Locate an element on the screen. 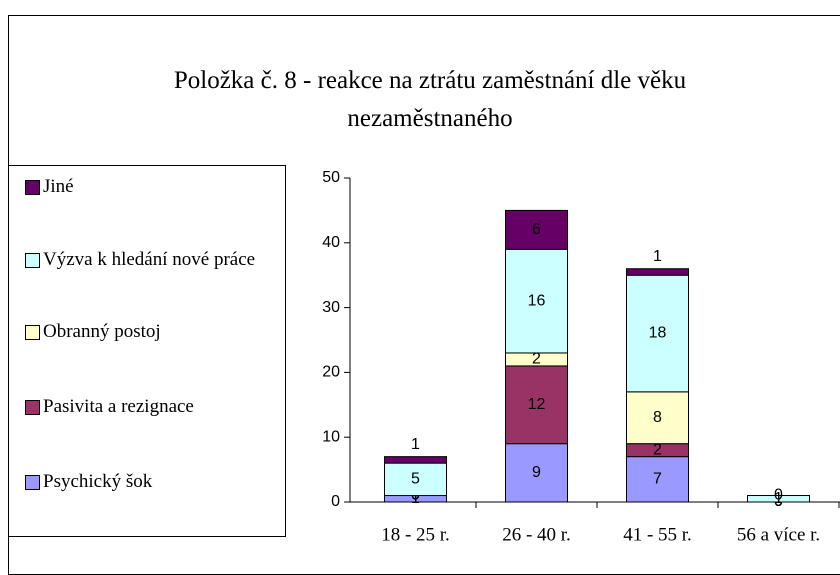 The height and width of the screenshot is (575, 840). data-label: 18 is located at coordinates (658, 333).